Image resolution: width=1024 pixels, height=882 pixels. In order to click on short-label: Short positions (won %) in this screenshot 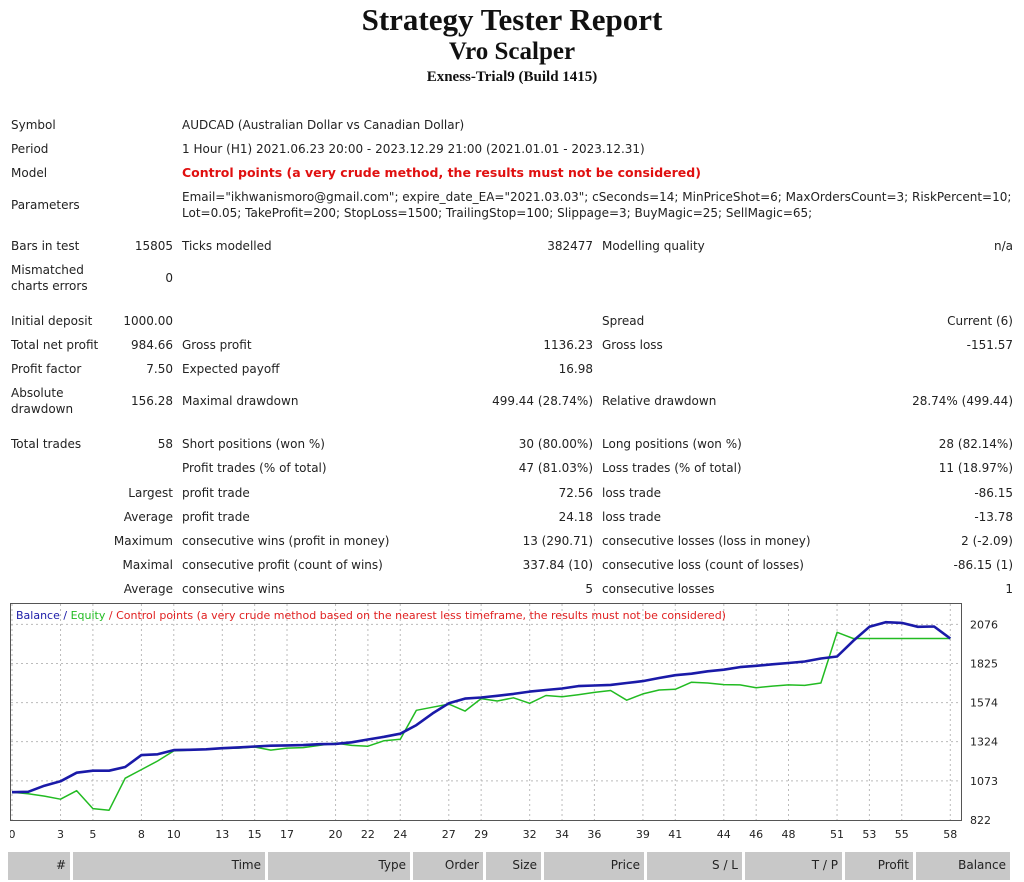, I will do `click(253, 444)`.